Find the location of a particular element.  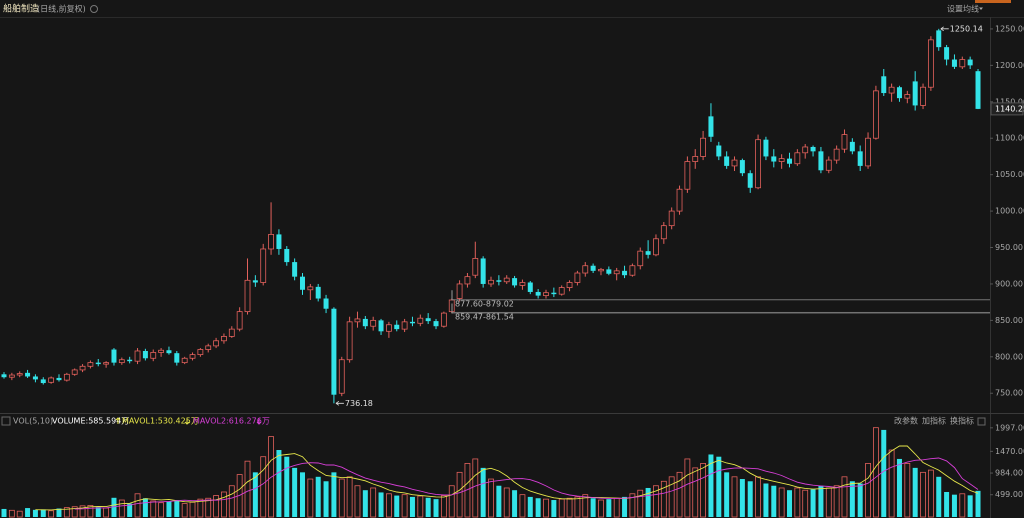

legend-volume: VOLUME:585.594万 is located at coordinates (90, 421).